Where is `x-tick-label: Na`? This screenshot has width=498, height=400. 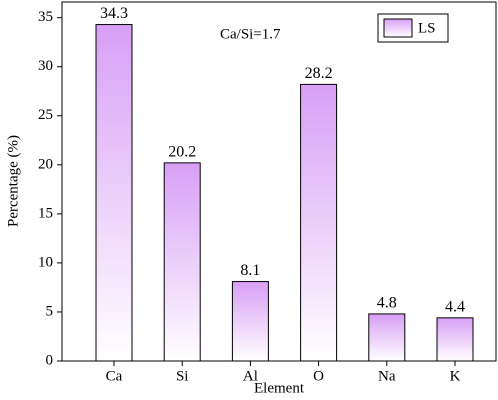
x-tick-label: Na is located at coordinates (387, 376).